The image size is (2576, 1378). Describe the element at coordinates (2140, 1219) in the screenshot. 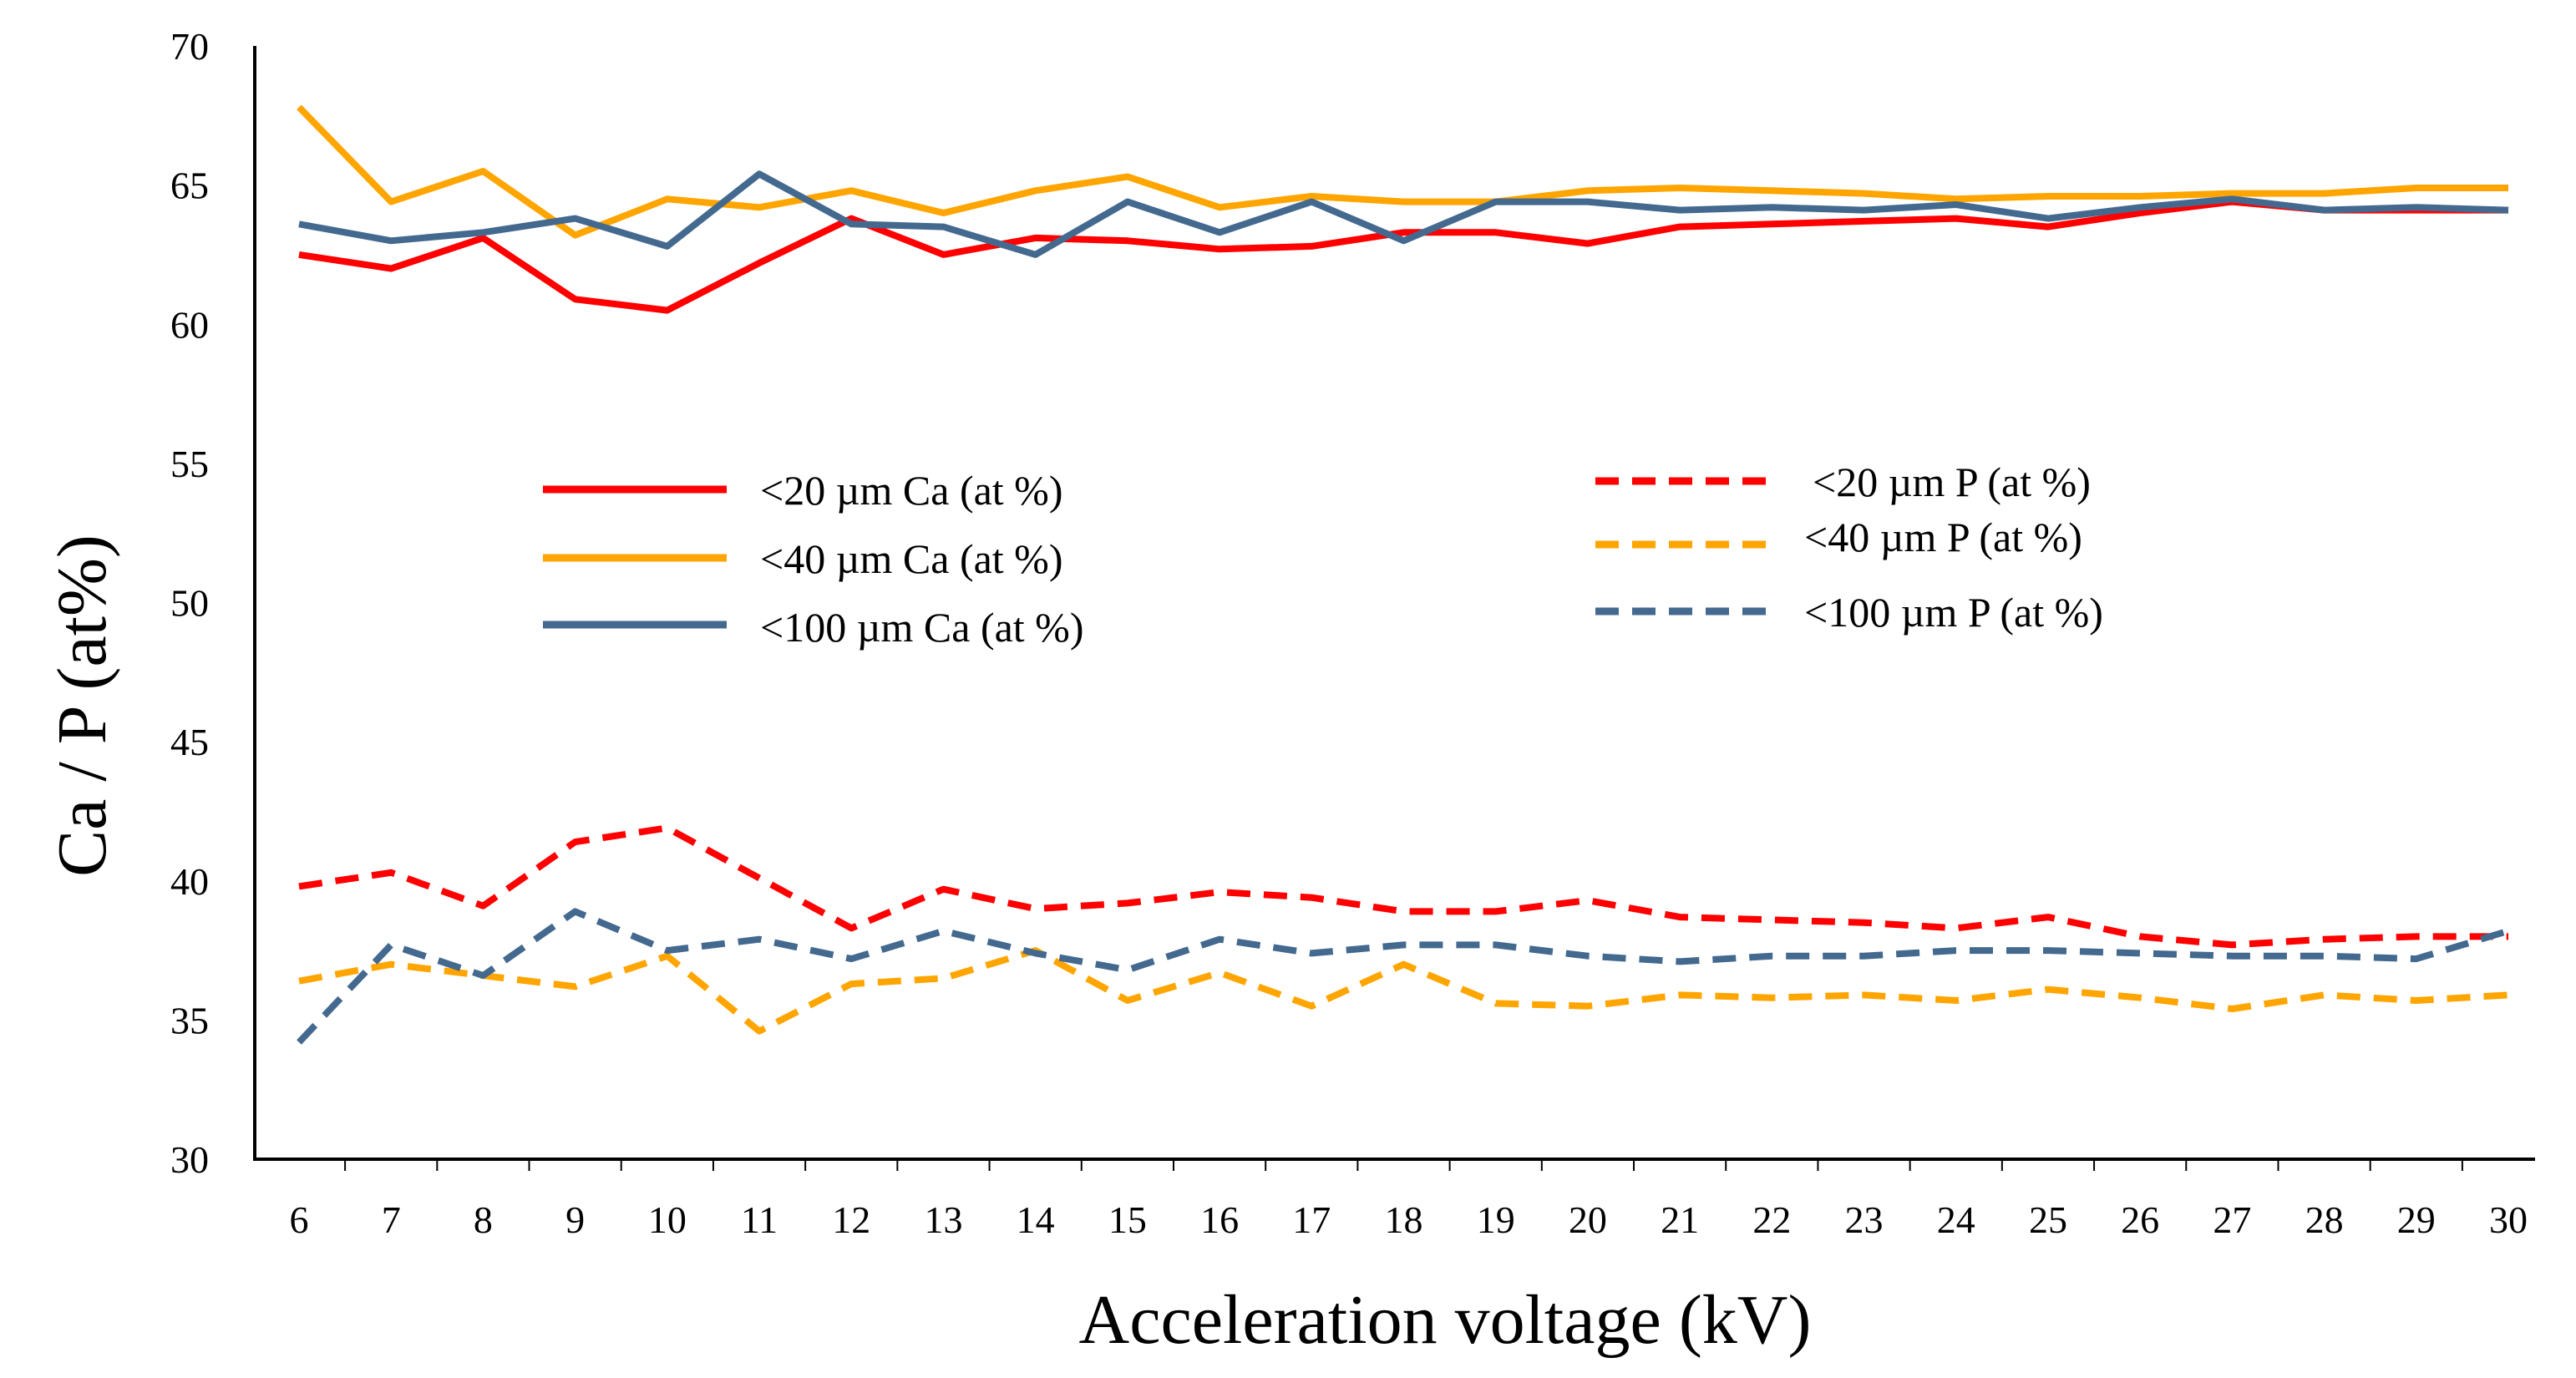

I see `x-tick-label: 26` at that location.